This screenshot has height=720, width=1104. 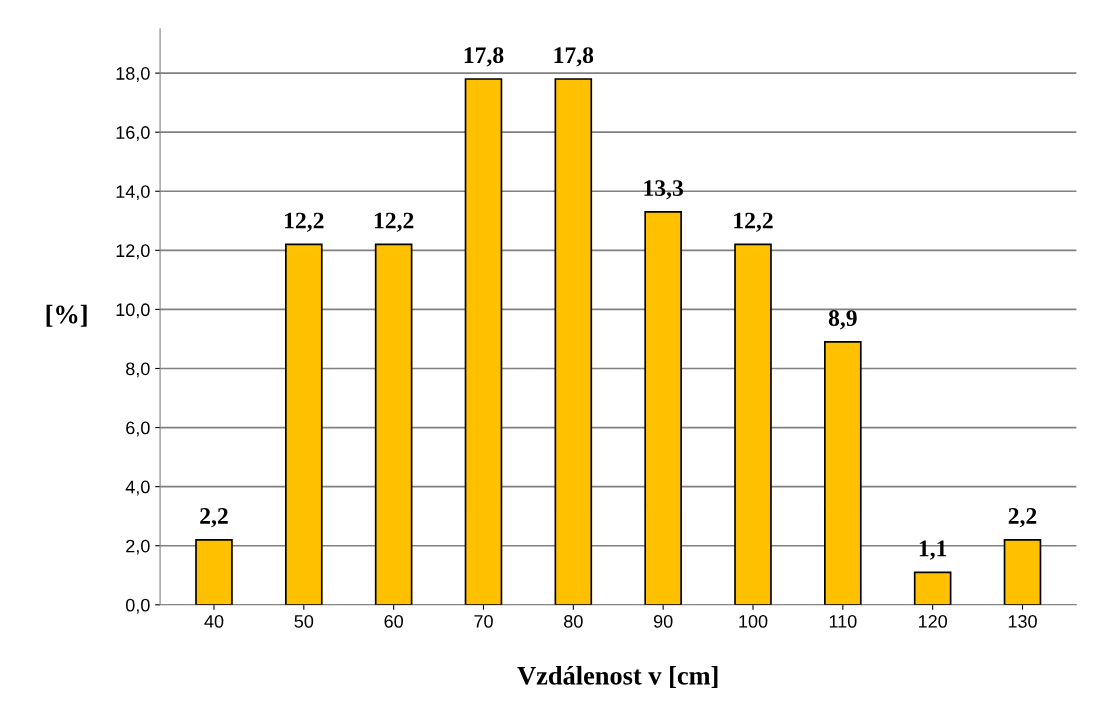 I want to click on y-tick-label: 6,0, so click(x=138, y=429).